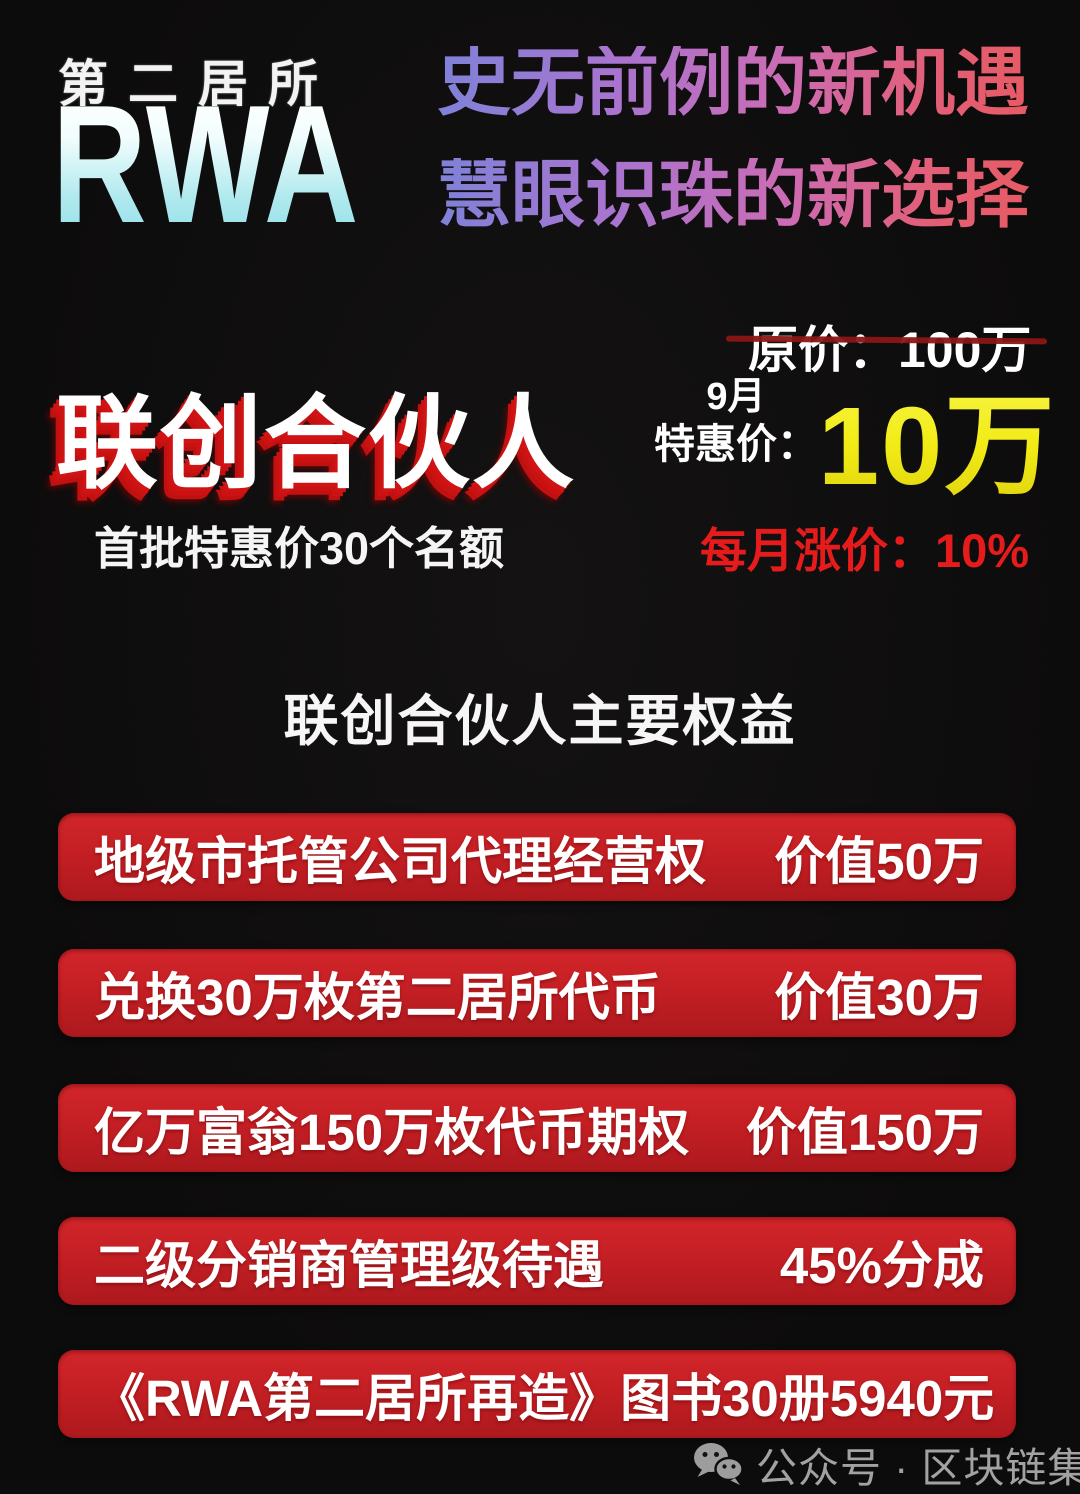 The image size is (1080, 1494). I want to click on benefit-banner: 地级市托管公司代理经营权 价值50万, so click(537, 857).